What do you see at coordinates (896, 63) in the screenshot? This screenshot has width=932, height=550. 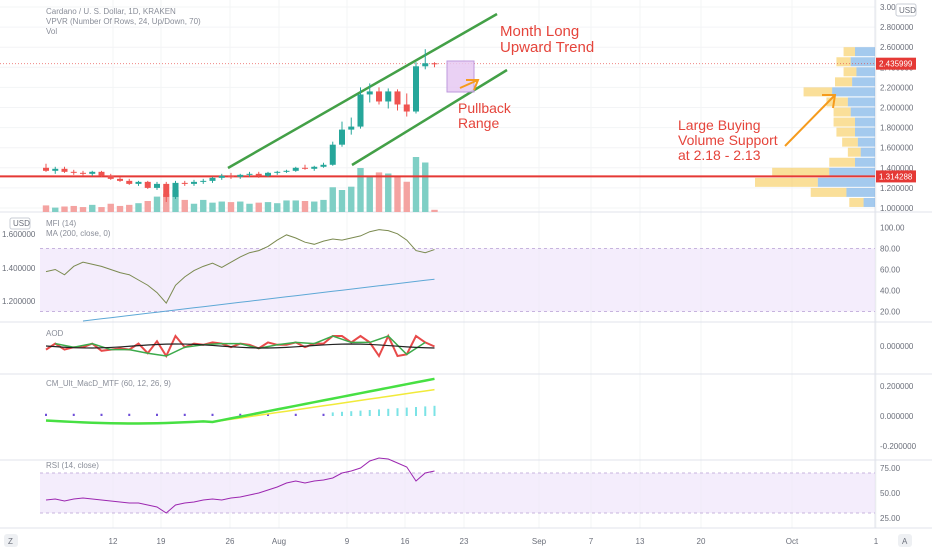 I see `current-price-badge` at bounding box center [896, 63].